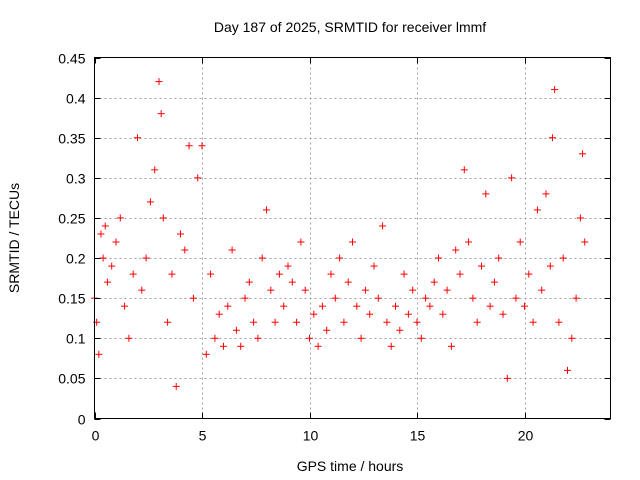  Describe the element at coordinates (76, 259) in the screenshot. I see `y-tick-label: 0.2` at that location.